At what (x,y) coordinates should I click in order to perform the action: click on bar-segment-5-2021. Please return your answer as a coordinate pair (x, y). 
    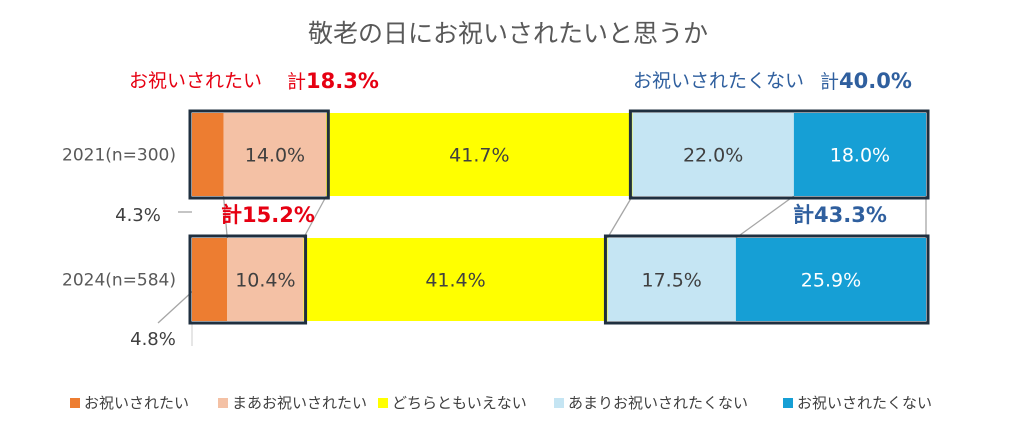
    Looking at the image, I should click on (859, 154).